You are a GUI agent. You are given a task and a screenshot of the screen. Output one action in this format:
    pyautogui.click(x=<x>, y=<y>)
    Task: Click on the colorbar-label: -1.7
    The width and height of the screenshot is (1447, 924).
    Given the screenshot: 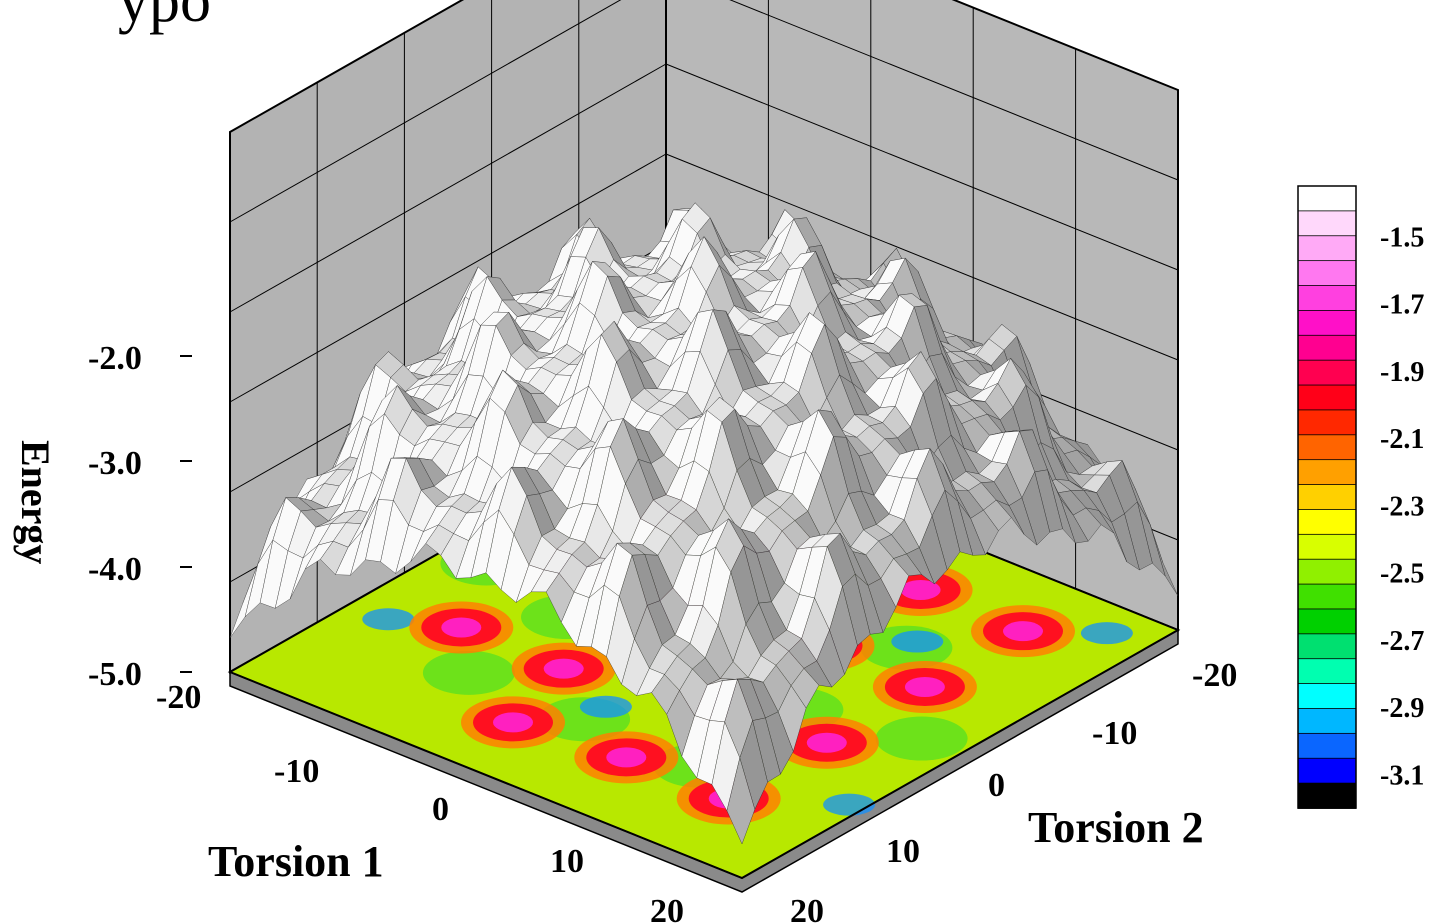 What is the action you would take?
    pyautogui.click(x=1402, y=305)
    